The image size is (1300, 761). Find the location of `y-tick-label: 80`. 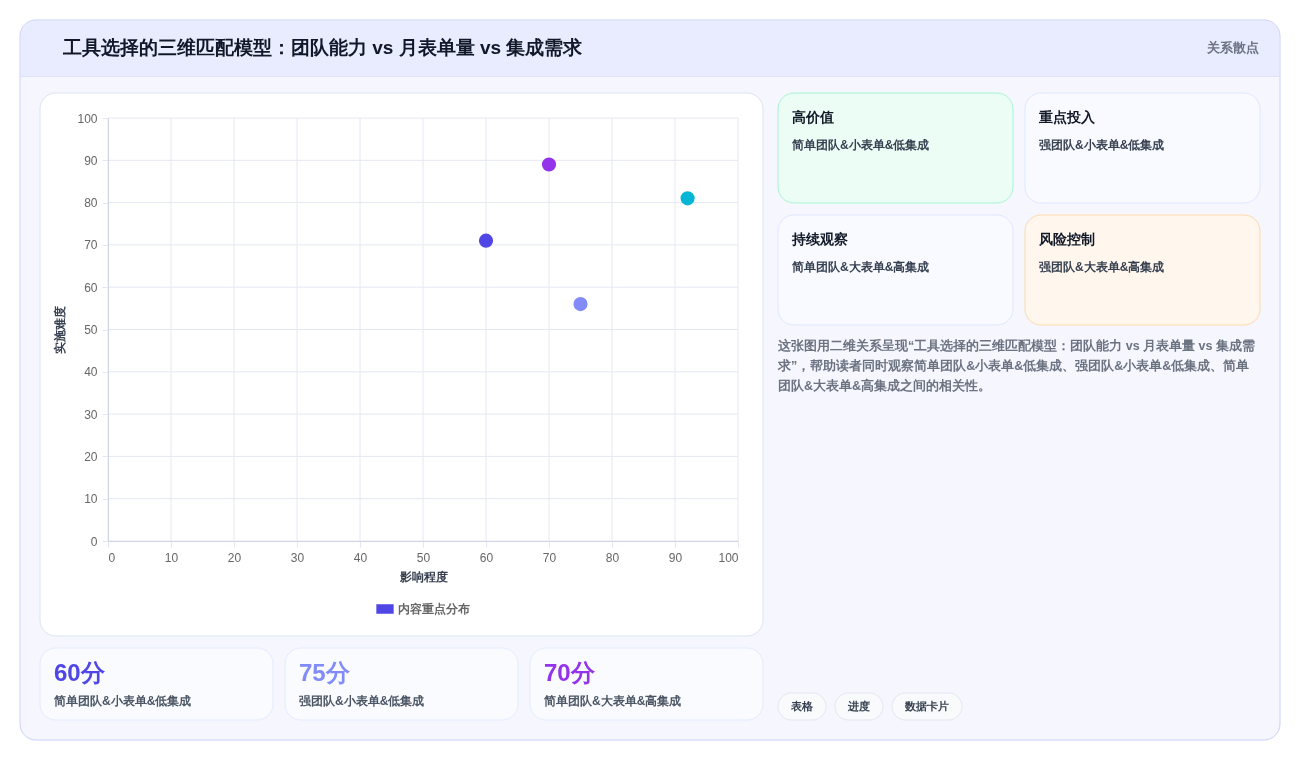

y-tick-label: 80 is located at coordinates (91, 203).